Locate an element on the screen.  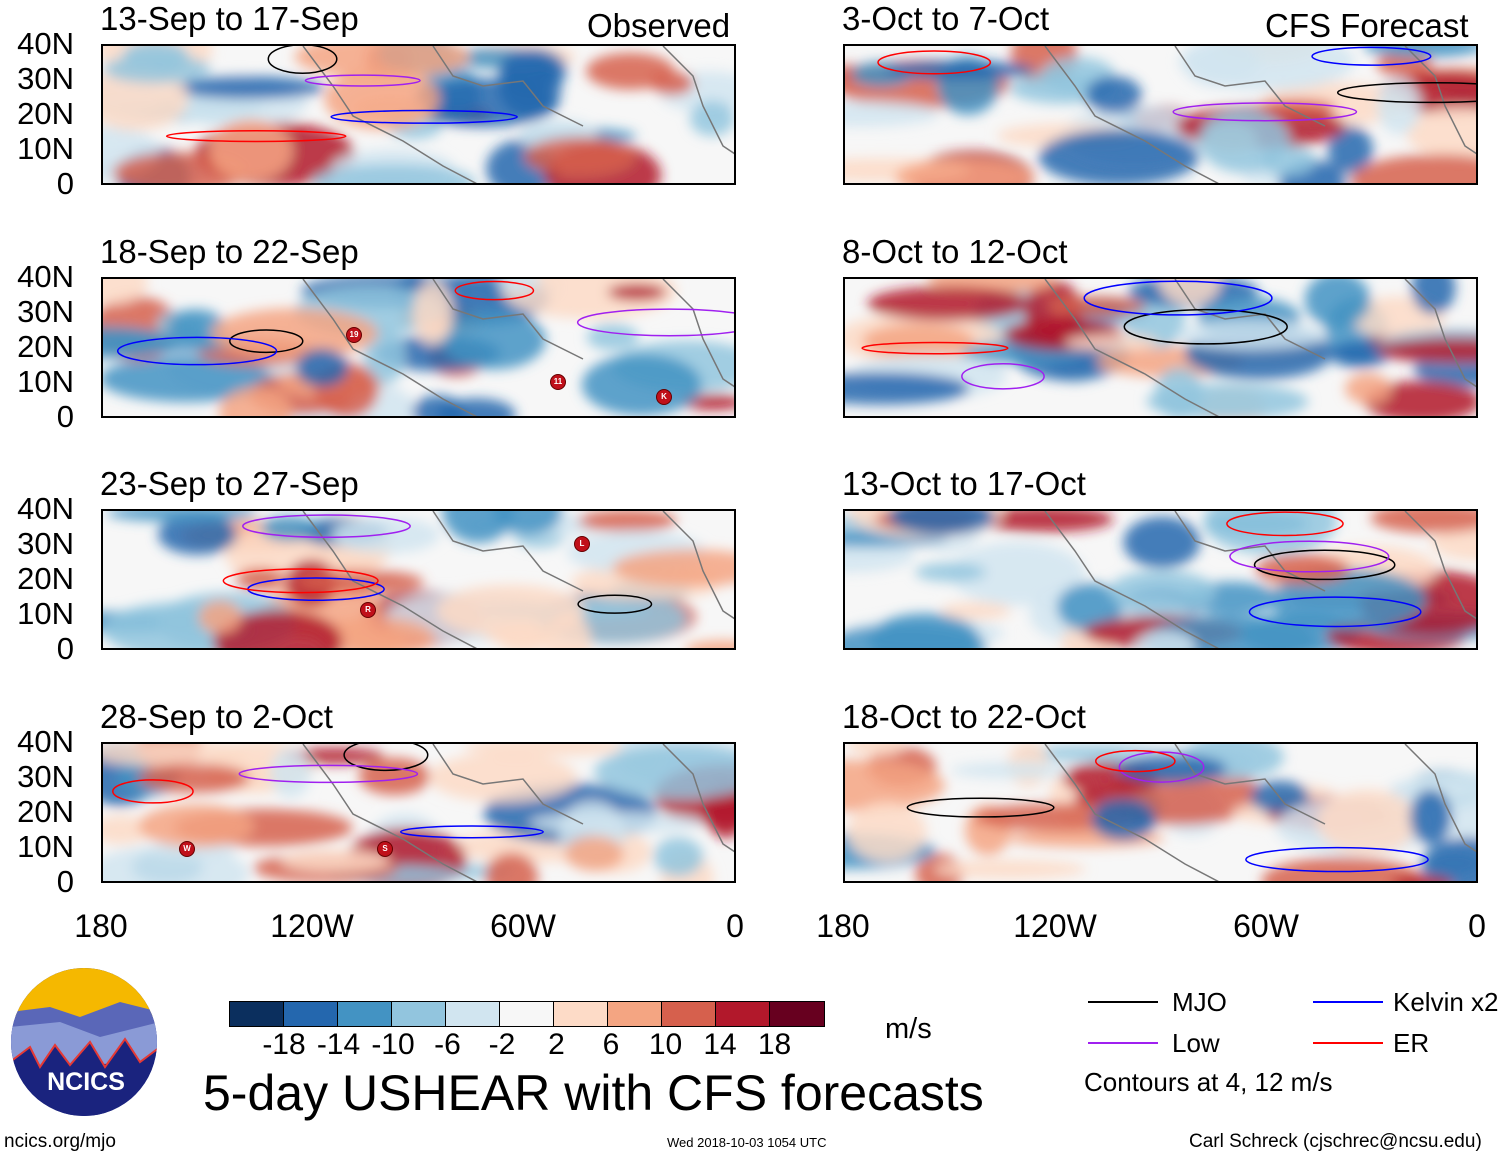
colorbar is located at coordinates (527, 1014).